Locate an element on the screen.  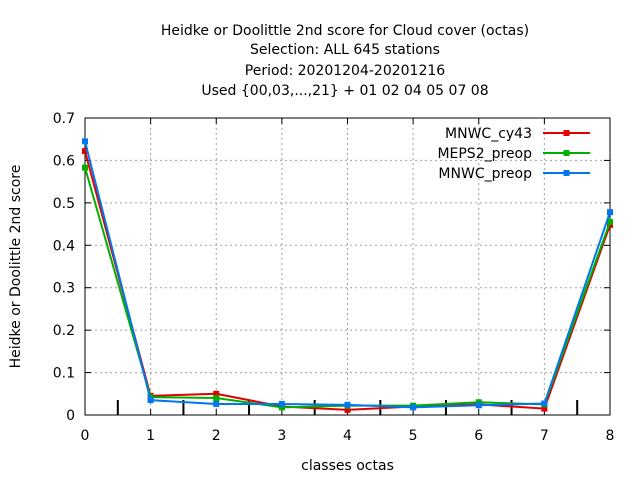
y-tick-labels: 0 0.1 0.2 0.3 0.4 0.5 0.6 0.7 is located at coordinates (64, 267).